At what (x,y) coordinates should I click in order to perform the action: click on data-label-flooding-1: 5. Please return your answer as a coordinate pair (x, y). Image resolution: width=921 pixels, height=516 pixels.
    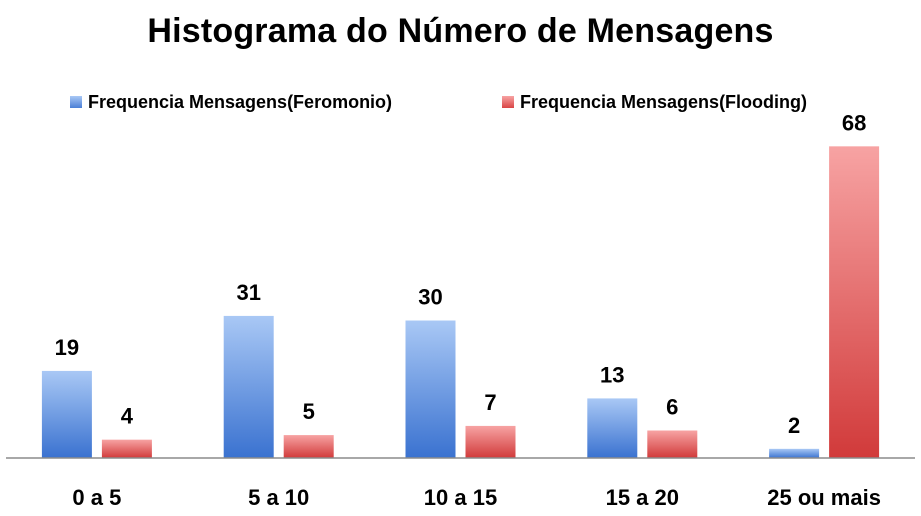
    Looking at the image, I should click on (309, 411).